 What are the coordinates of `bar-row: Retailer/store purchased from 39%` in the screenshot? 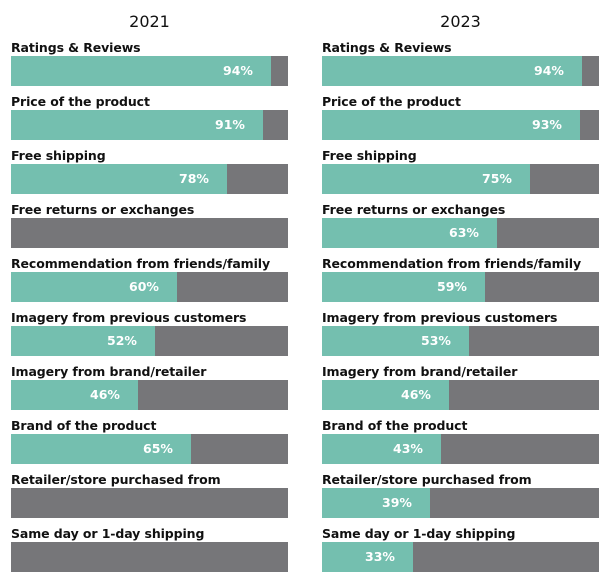 It's located at (460, 497).